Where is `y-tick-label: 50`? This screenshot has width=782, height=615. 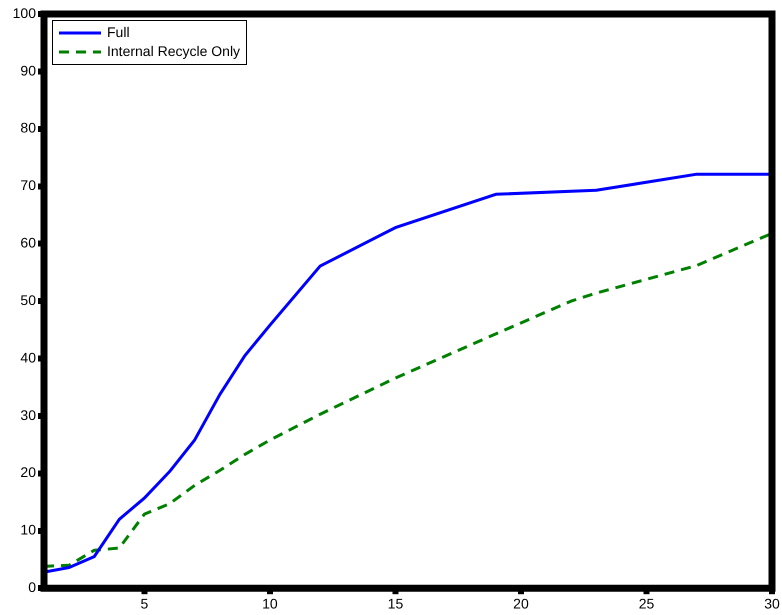
y-tick-label: 50 is located at coordinates (28, 300).